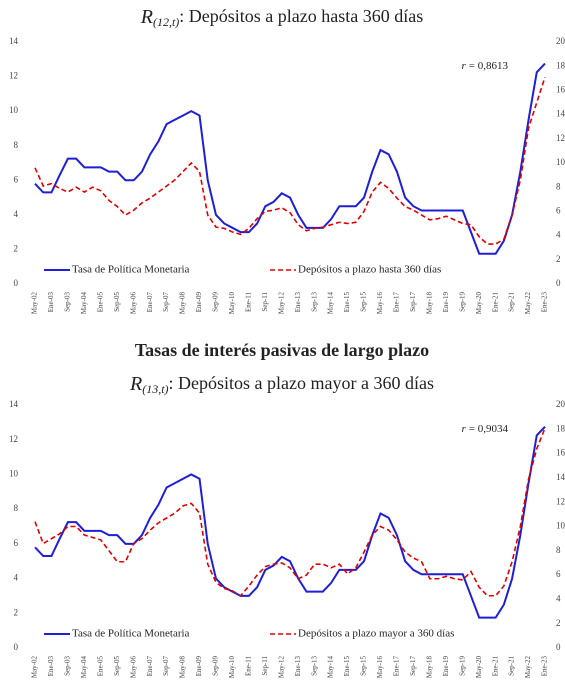  What do you see at coordinates (16, 578) in the screenshot?
I see `y-tick-label: 4` at bounding box center [16, 578].